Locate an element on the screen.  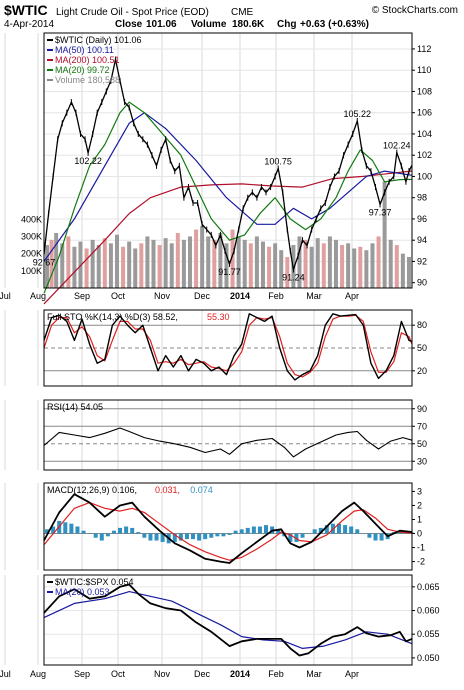
close-value: 101.06 is located at coordinates (161, 24).